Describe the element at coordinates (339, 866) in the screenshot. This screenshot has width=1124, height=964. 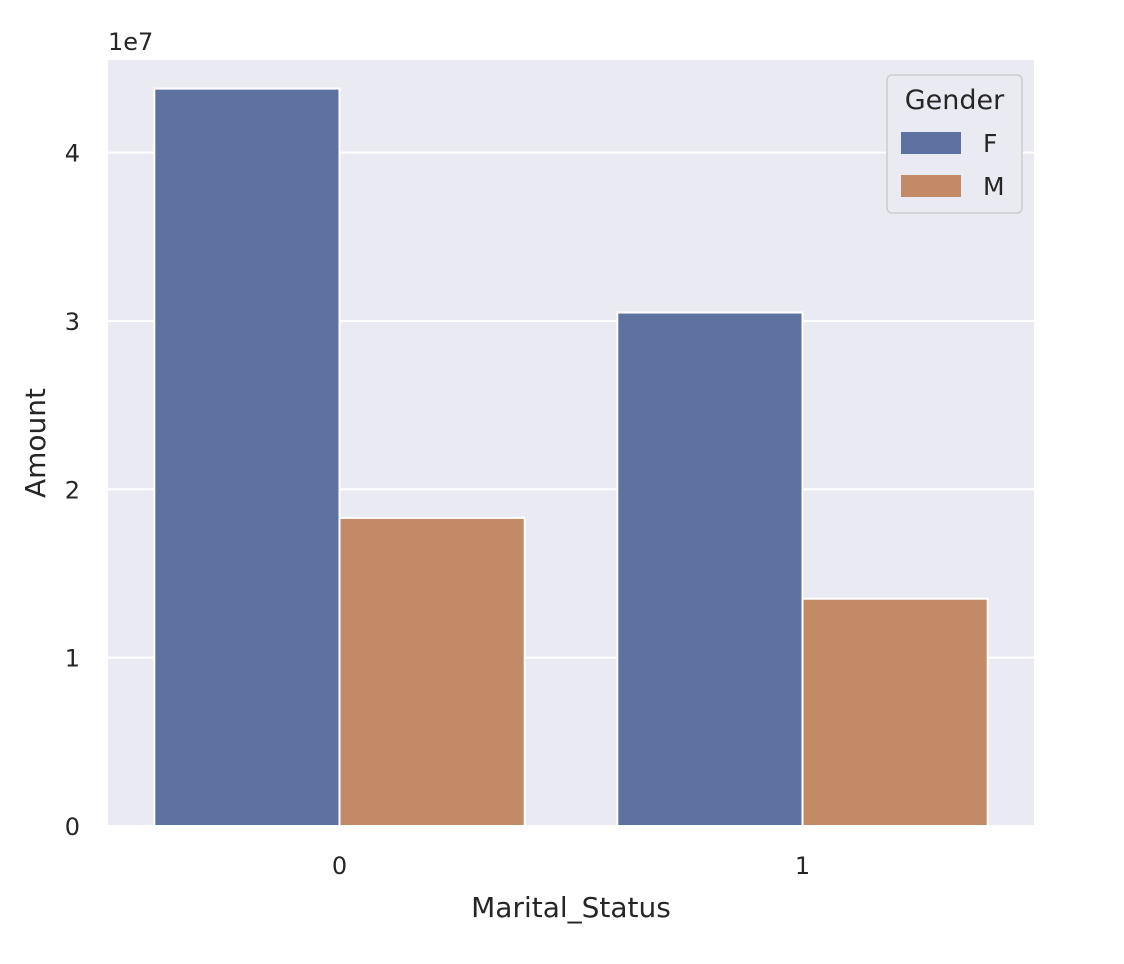
I see `x-tick-label: 0` at that location.